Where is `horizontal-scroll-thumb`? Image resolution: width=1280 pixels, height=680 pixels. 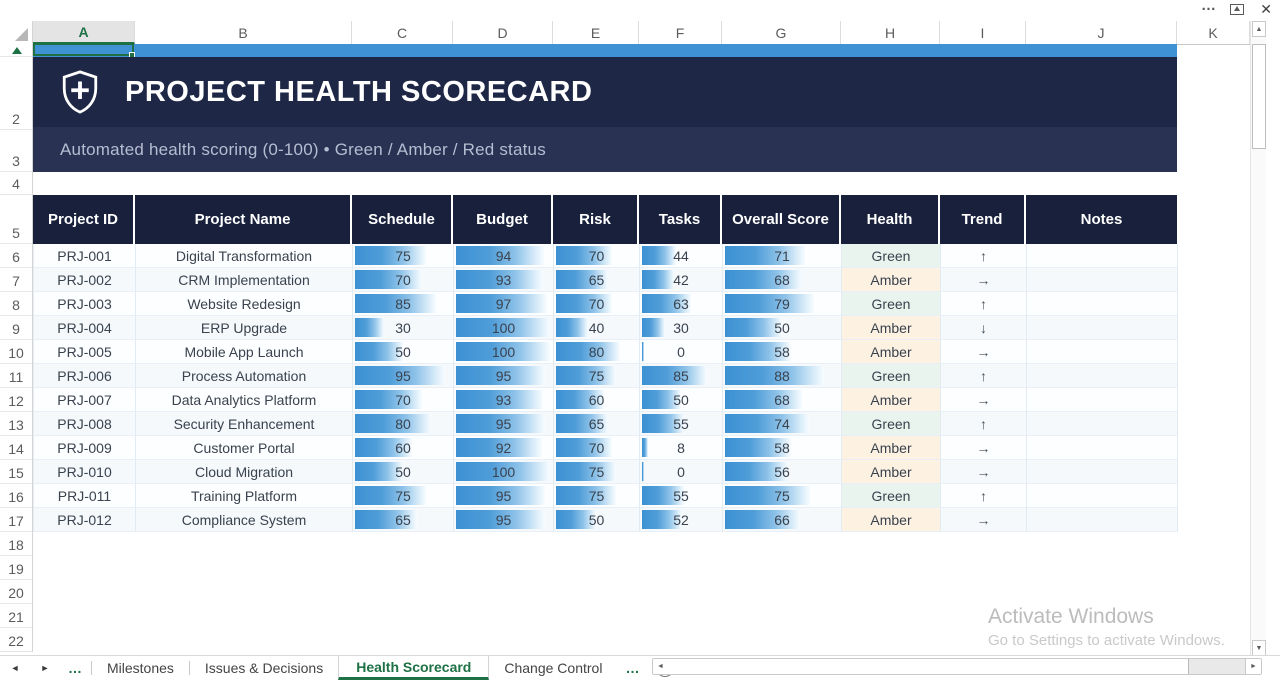
horizontal-scroll-thumb is located at coordinates (928, 666).